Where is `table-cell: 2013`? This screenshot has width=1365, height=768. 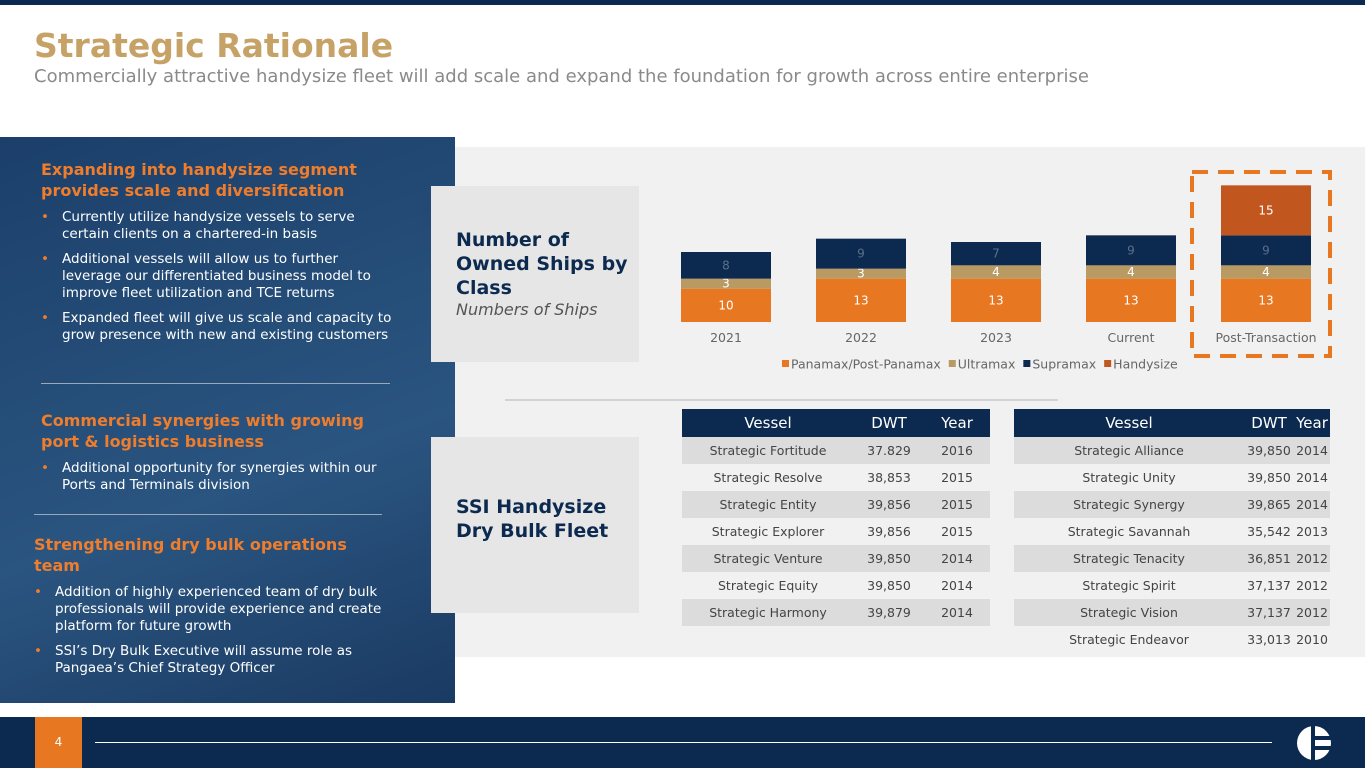
table-cell: 2013 is located at coordinates (1312, 531).